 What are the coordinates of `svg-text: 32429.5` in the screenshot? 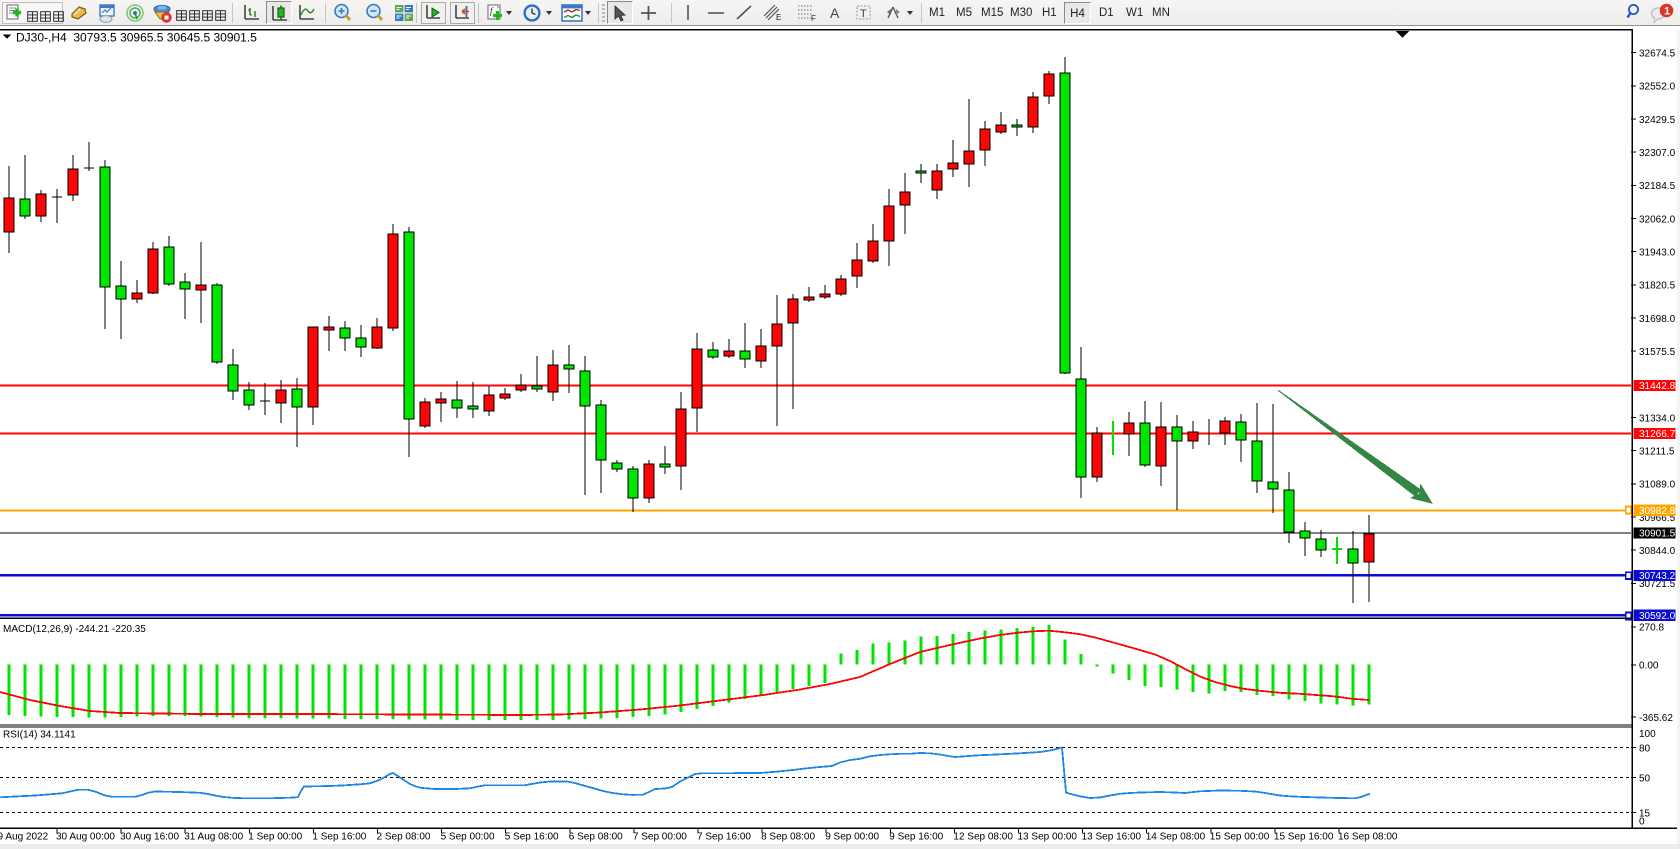 It's located at (1657, 120).